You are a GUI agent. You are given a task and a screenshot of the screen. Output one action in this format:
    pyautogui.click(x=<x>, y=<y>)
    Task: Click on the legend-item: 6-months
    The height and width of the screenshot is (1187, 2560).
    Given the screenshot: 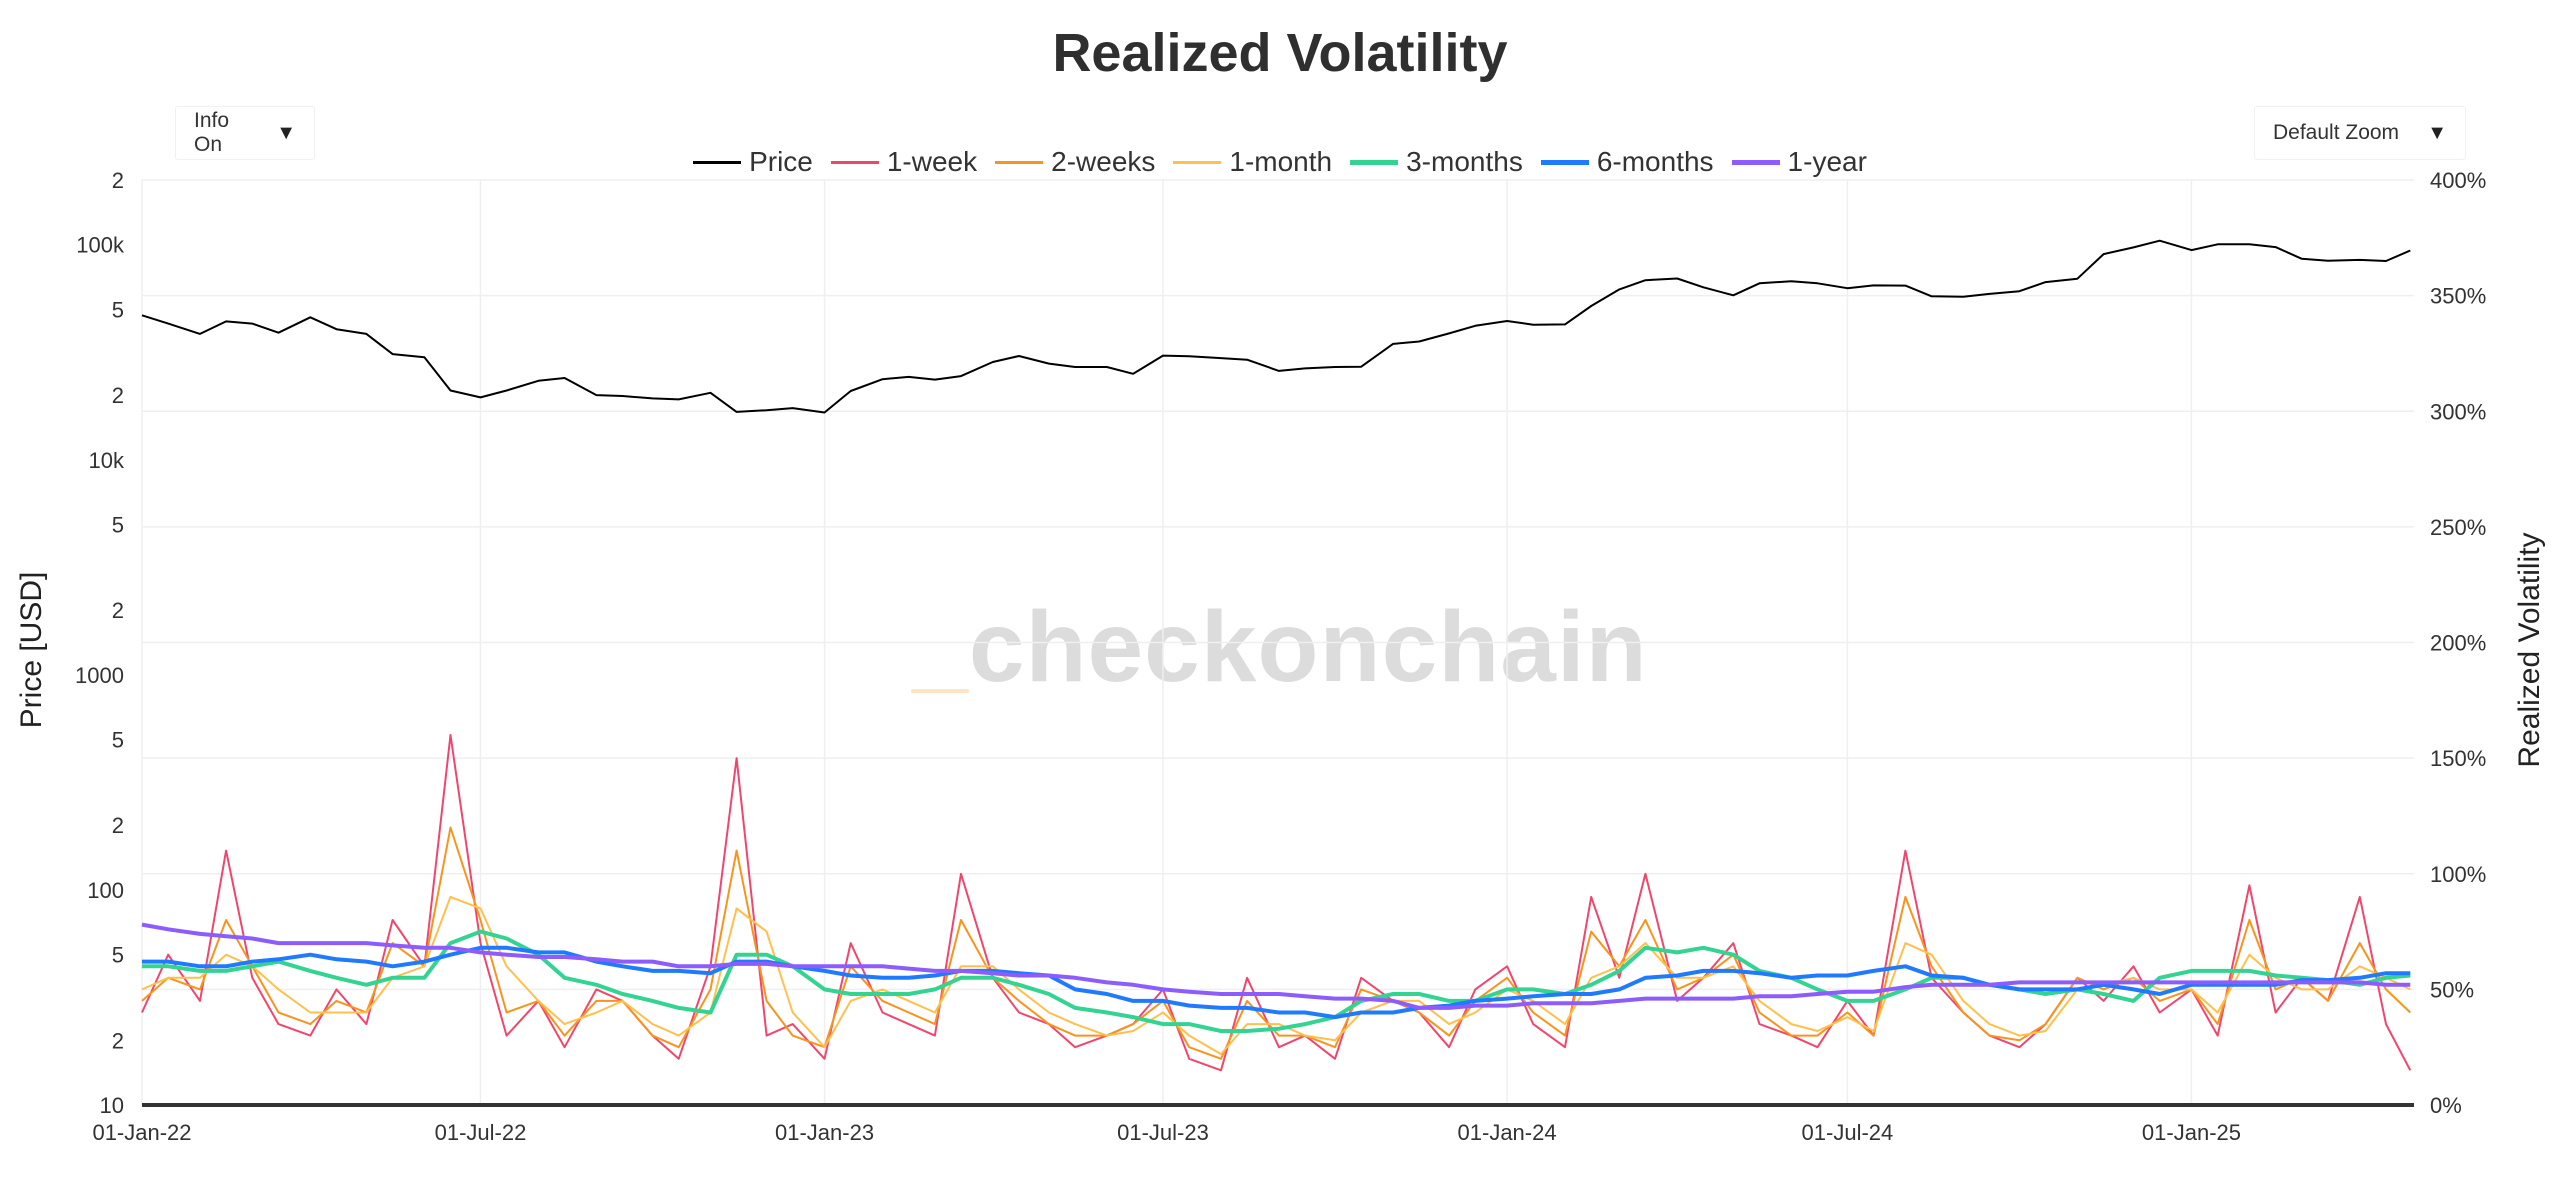 What is the action you would take?
    pyautogui.click(x=1627, y=162)
    